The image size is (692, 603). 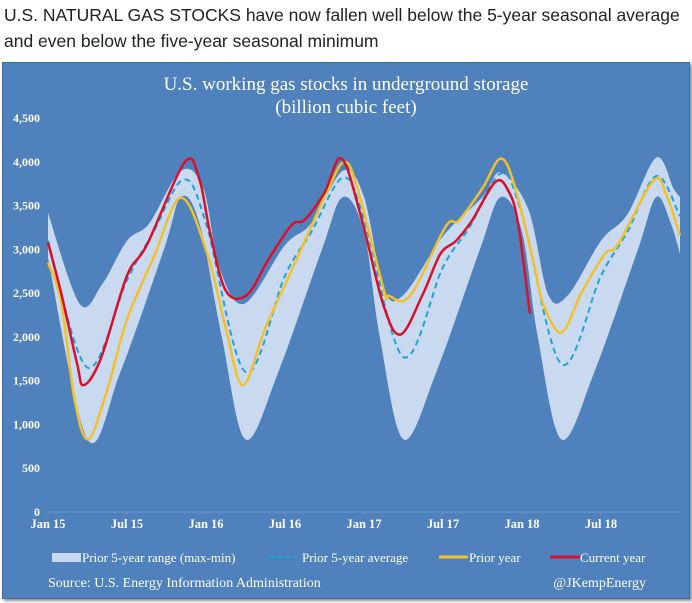 I want to click on y-tick-label: 1,000, so click(x=26, y=424).